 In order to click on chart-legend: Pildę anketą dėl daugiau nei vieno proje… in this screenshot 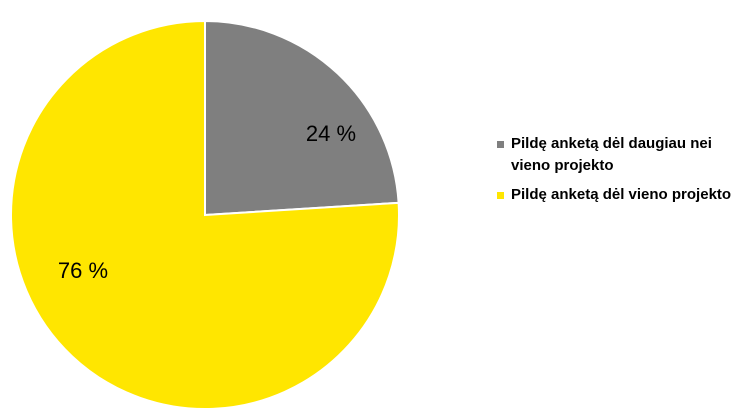, I will do `click(619, 173)`.